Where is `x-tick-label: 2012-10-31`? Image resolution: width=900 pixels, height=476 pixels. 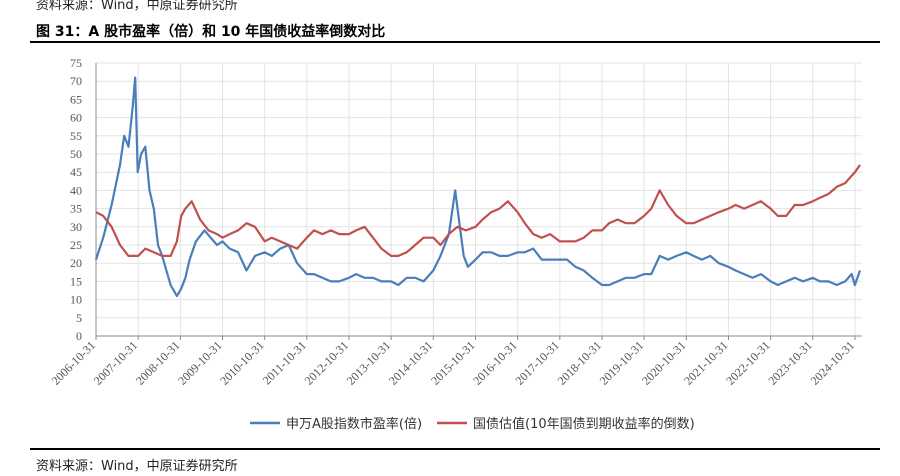 x-tick-label: 2012-10-31 is located at coordinates (326, 362).